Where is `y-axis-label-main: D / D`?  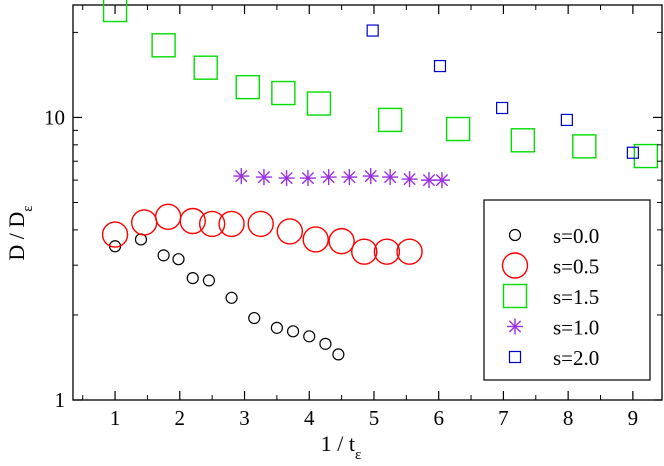
y-axis-label-main: D / D is located at coordinates (16, 236).